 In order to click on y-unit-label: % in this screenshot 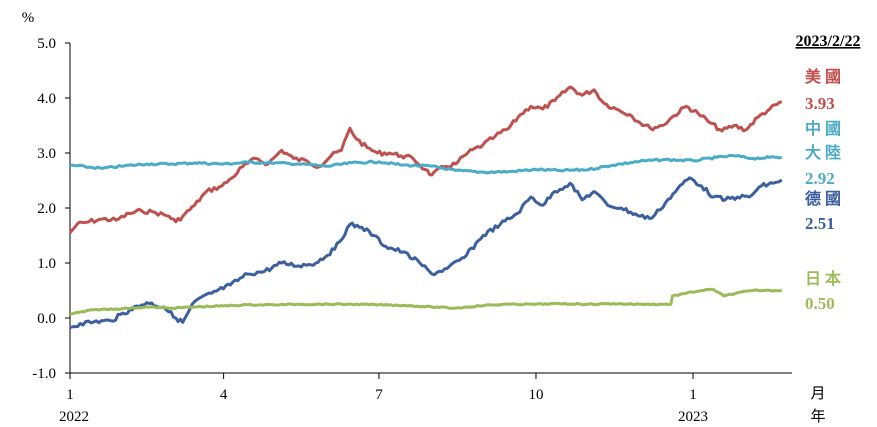, I will do `click(28, 18)`.